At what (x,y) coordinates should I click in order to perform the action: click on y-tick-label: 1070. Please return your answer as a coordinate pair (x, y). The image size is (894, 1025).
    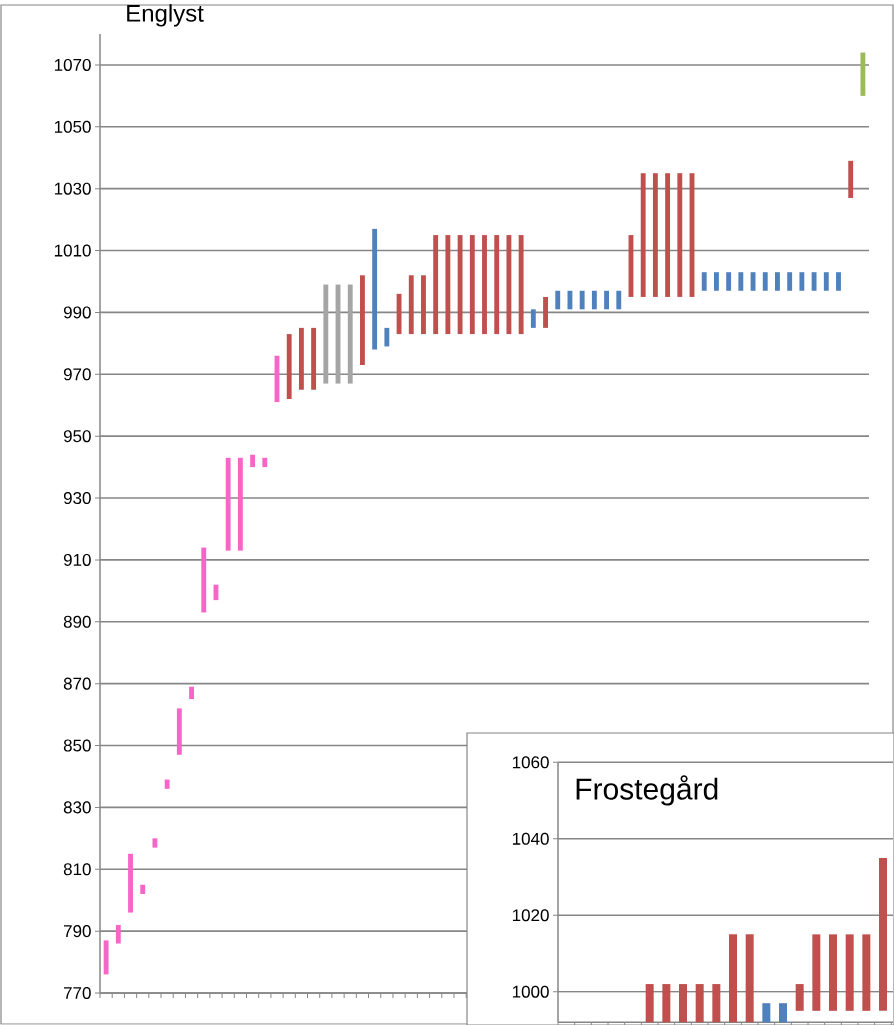
    Looking at the image, I should click on (72, 64).